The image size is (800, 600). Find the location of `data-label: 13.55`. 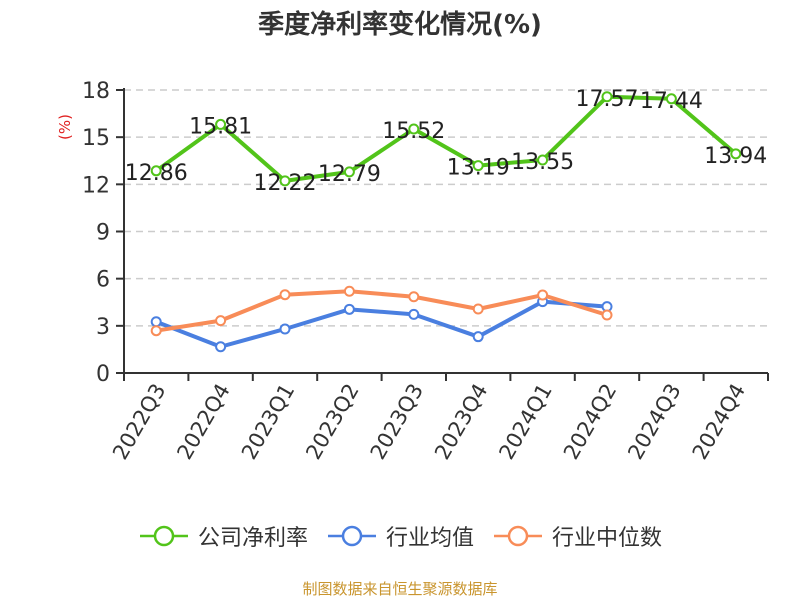

data-label: 13.55 is located at coordinates (542, 162).